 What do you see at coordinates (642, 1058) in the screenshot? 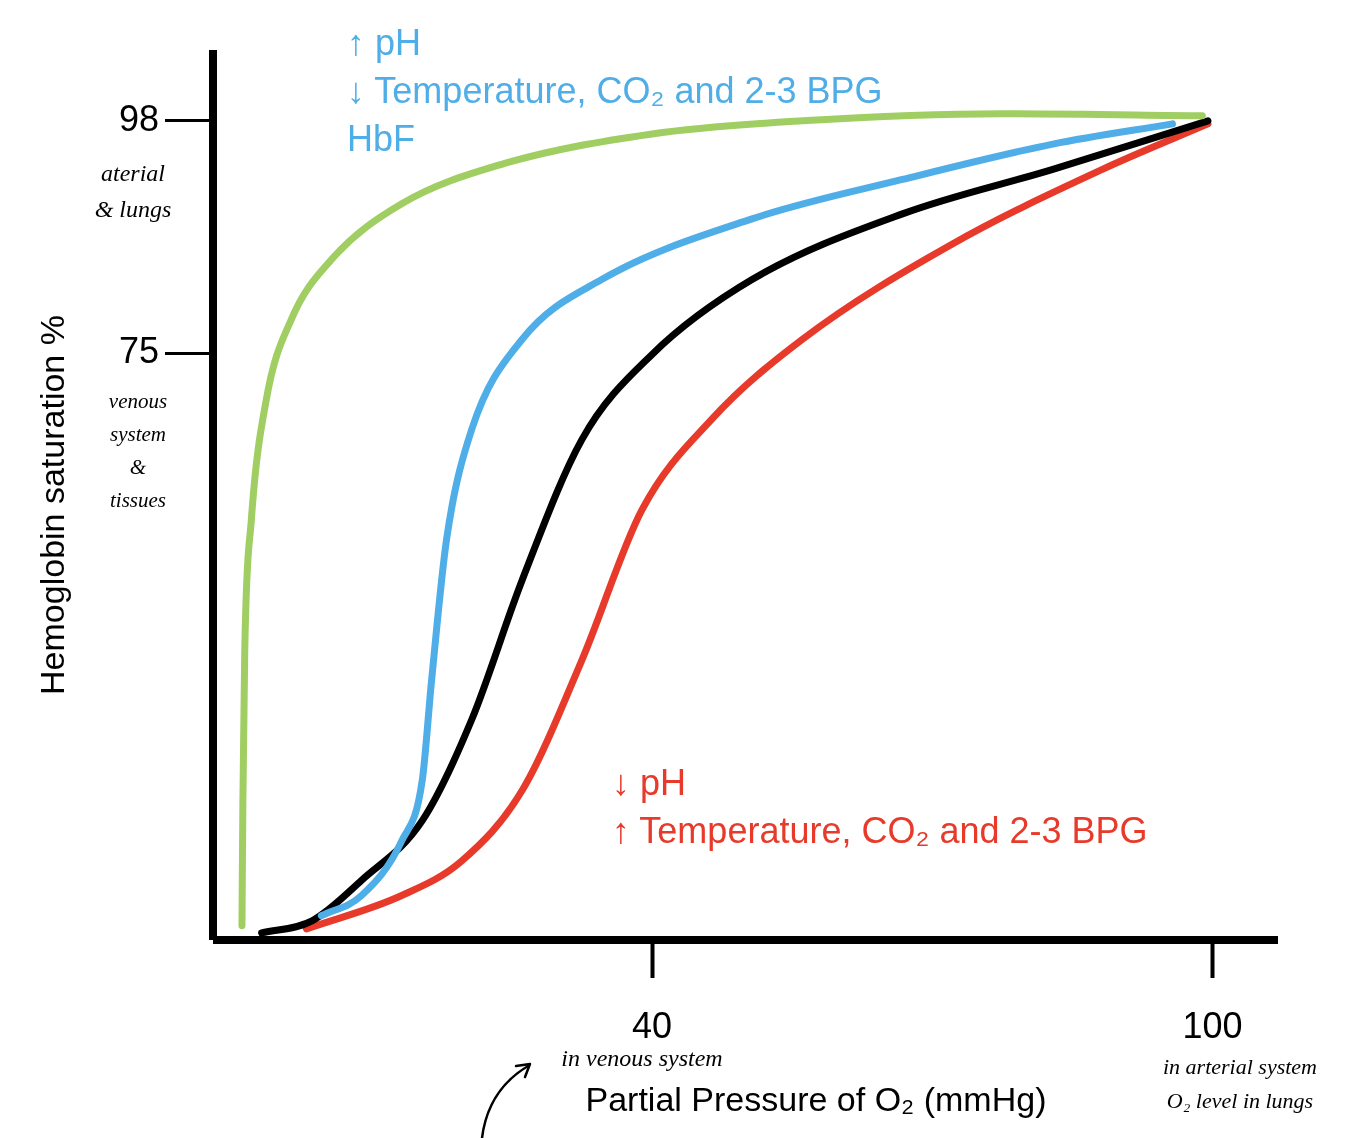
I see `text: in venous system` at bounding box center [642, 1058].